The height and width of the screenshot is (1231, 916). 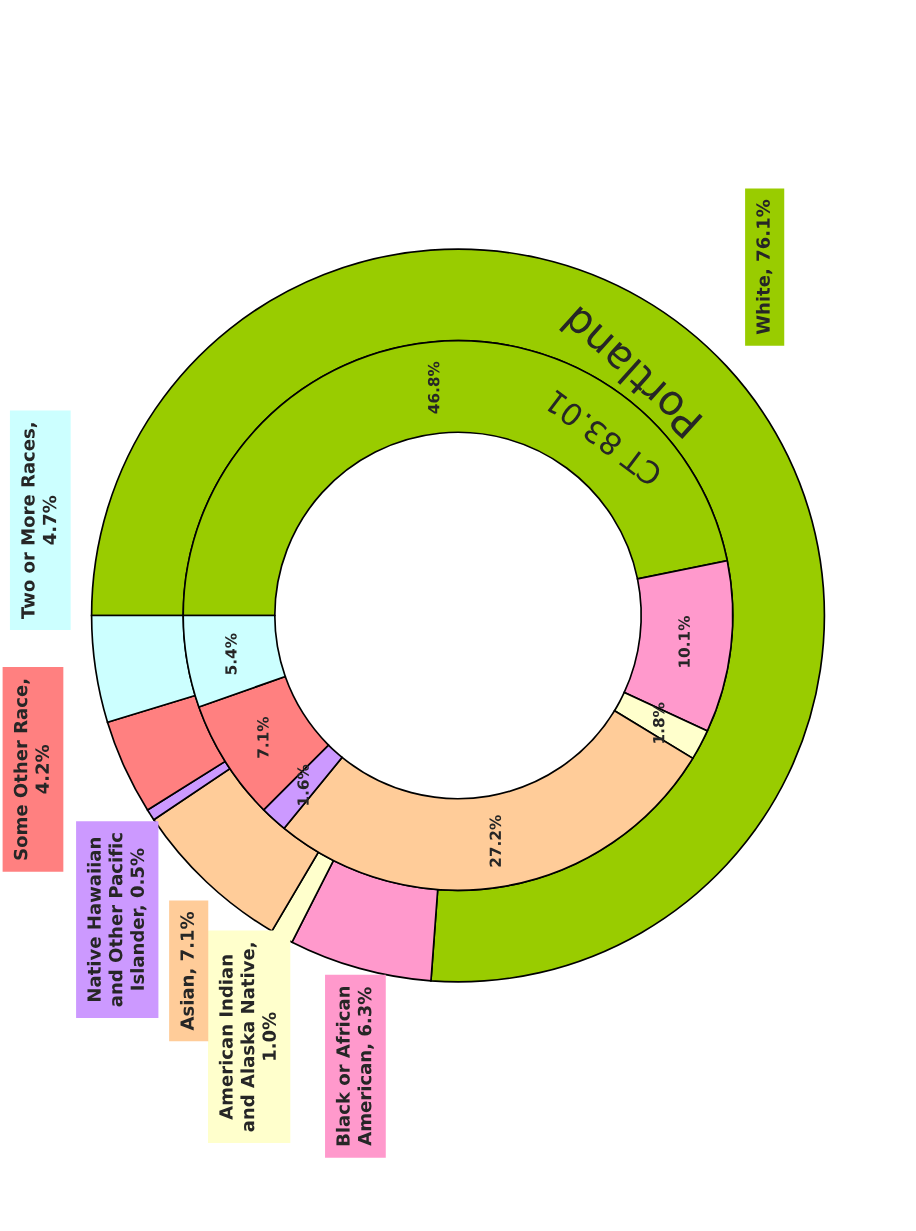 I want to click on data-label: Asian, 7.1%, so click(x=188, y=971).